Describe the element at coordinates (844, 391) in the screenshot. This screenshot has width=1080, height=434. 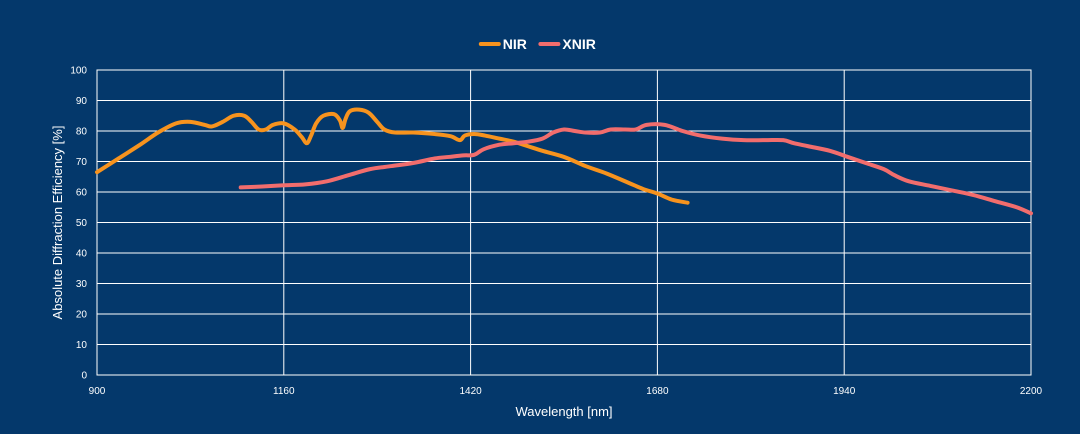
I see `x-tick-label: 1940` at that location.